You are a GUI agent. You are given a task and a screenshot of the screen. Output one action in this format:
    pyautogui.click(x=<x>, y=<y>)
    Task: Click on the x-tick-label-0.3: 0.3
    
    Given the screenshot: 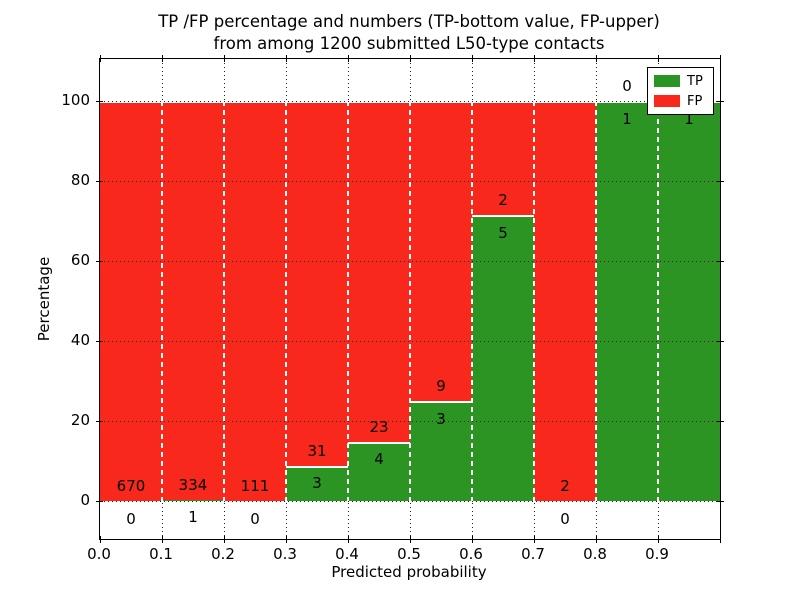 What is the action you would take?
    pyautogui.click(x=285, y=554)
    